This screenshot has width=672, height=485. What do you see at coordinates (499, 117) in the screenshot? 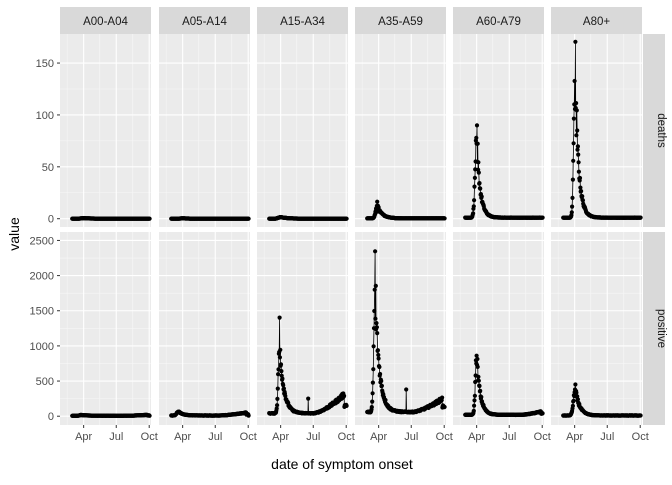
I see `panel-deaths-A60-A79: A60-A79` at bounding box center [499, 117].